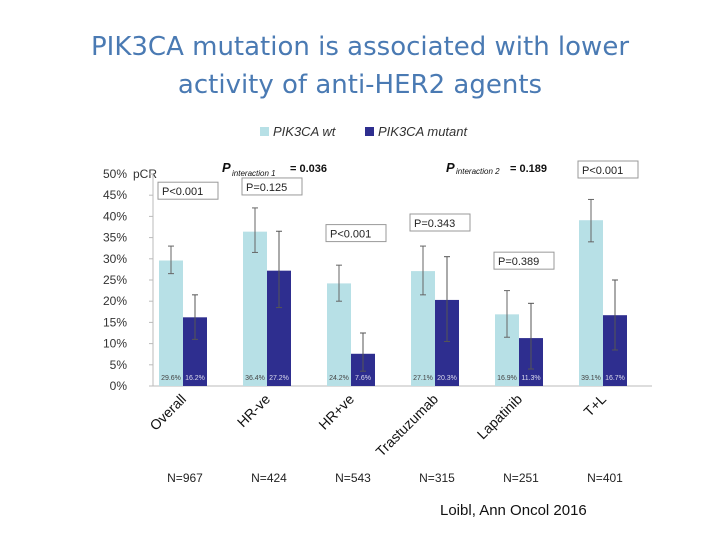 This screenshot has height=540, width=720. Describe the element at coordinates (605, 478) in the screenshot. I see `n-label: N=401` at that location.